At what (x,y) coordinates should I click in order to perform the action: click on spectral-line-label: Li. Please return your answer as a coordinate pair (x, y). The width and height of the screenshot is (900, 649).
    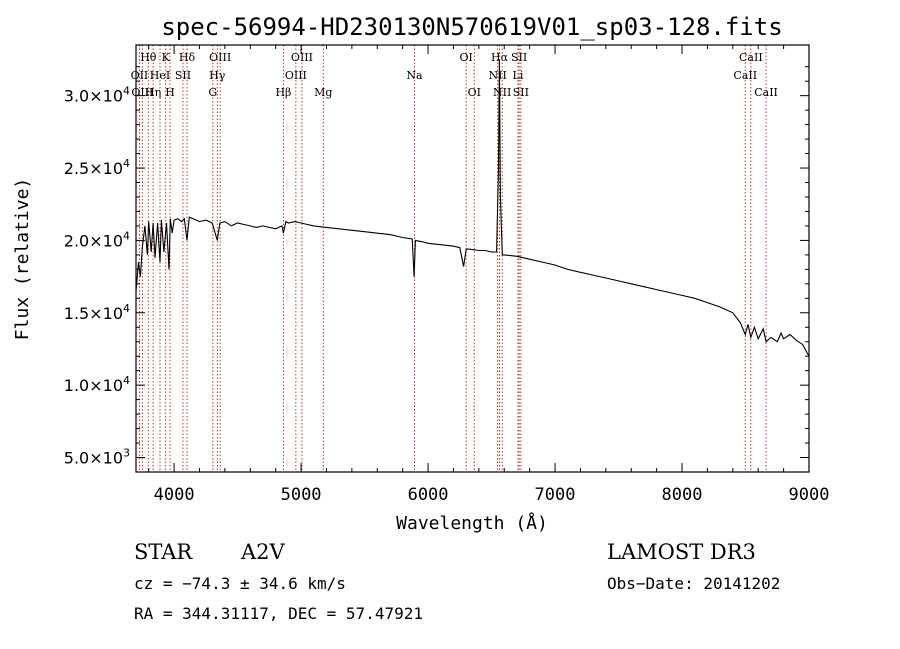
    Looking at the image, I should click on (518, 75).